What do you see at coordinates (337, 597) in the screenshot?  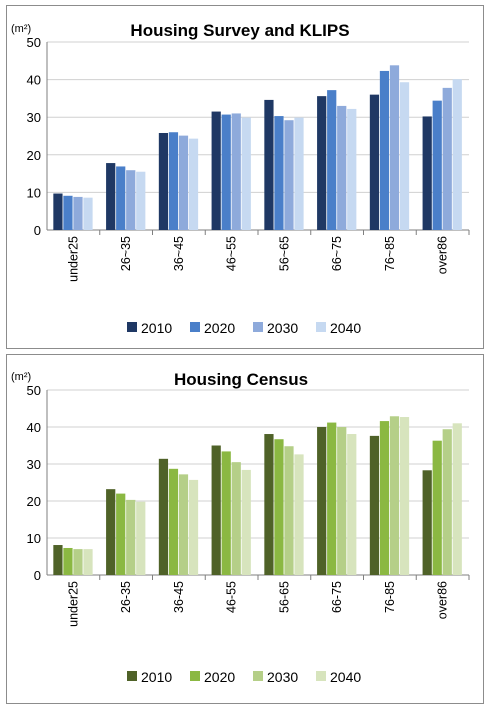 I see `x-category-label: 66-75` at bounding box center [337, 597].